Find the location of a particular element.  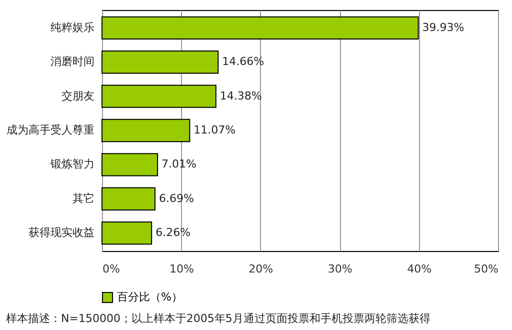

x-tick-label: 20% is located at coordinates (261, 269).